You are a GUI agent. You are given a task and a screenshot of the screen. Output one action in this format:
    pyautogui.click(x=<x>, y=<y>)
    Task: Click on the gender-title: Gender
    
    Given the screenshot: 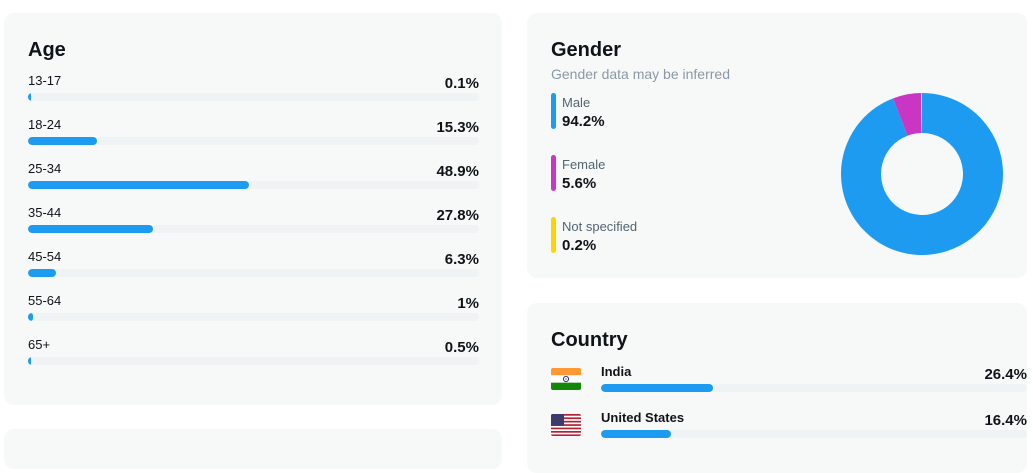 What is the action you would take?
    pyautogui.click(x=586, y=50)
    